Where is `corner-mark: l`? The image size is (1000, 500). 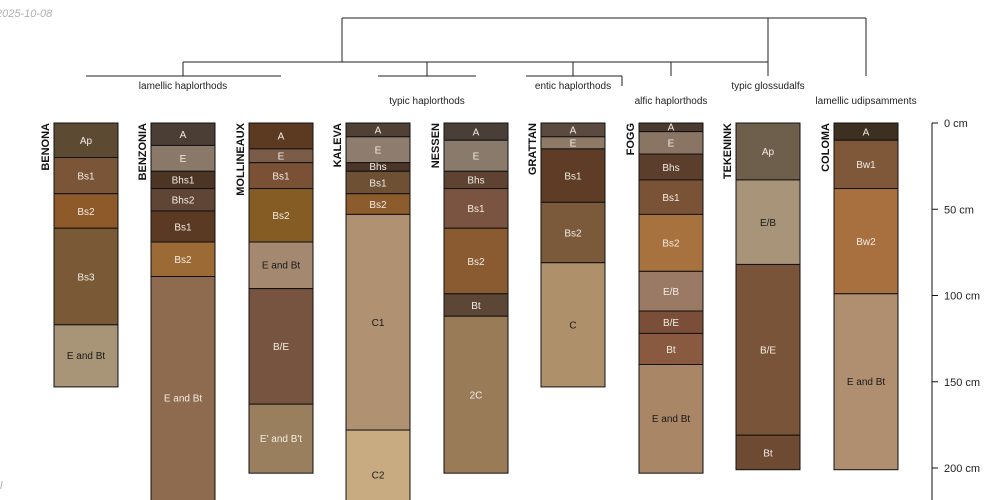
corner-mark: l is located at coordinates (1, 486).